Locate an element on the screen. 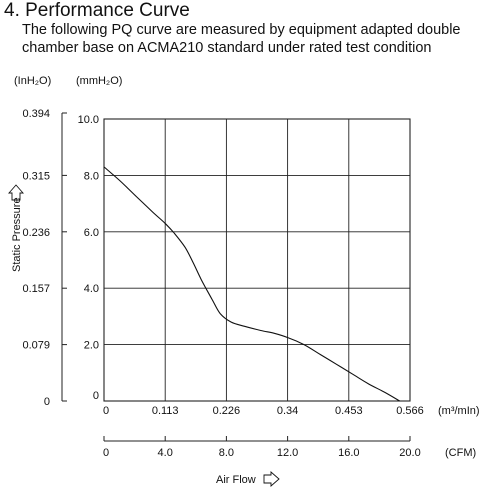 This screenshot has width=488, height=488. y-inh2o-tick-label: 0.079 is located at coordinates (36, 346).